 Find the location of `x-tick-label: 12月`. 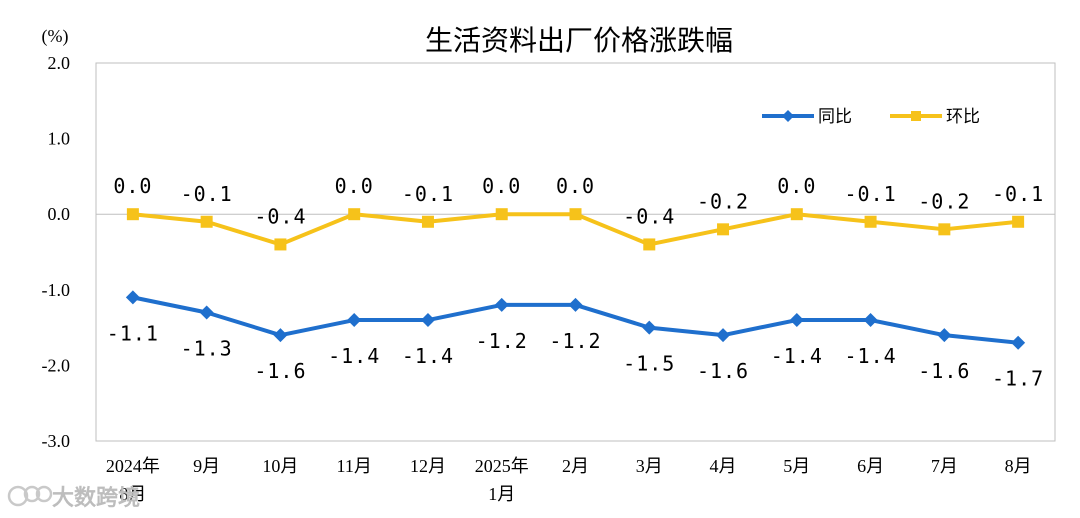

x-tick-label: 12月 is located at coordinates (428, 466).